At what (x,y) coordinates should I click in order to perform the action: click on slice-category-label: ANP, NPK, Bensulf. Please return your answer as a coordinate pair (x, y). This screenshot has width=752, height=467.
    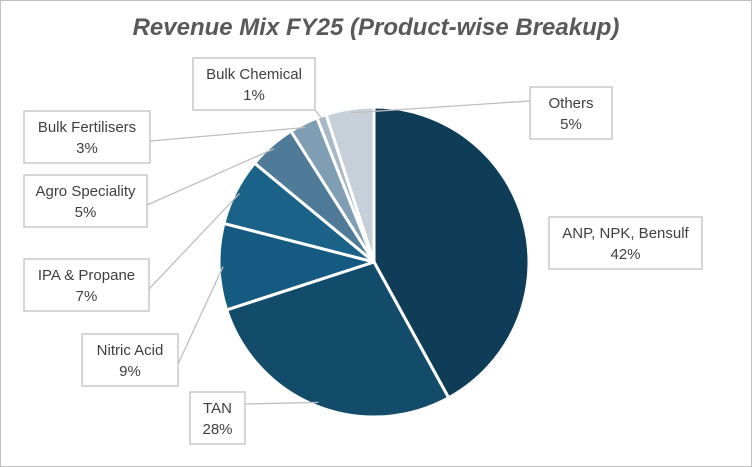
    Looking at the image, I should click on (625, 233).